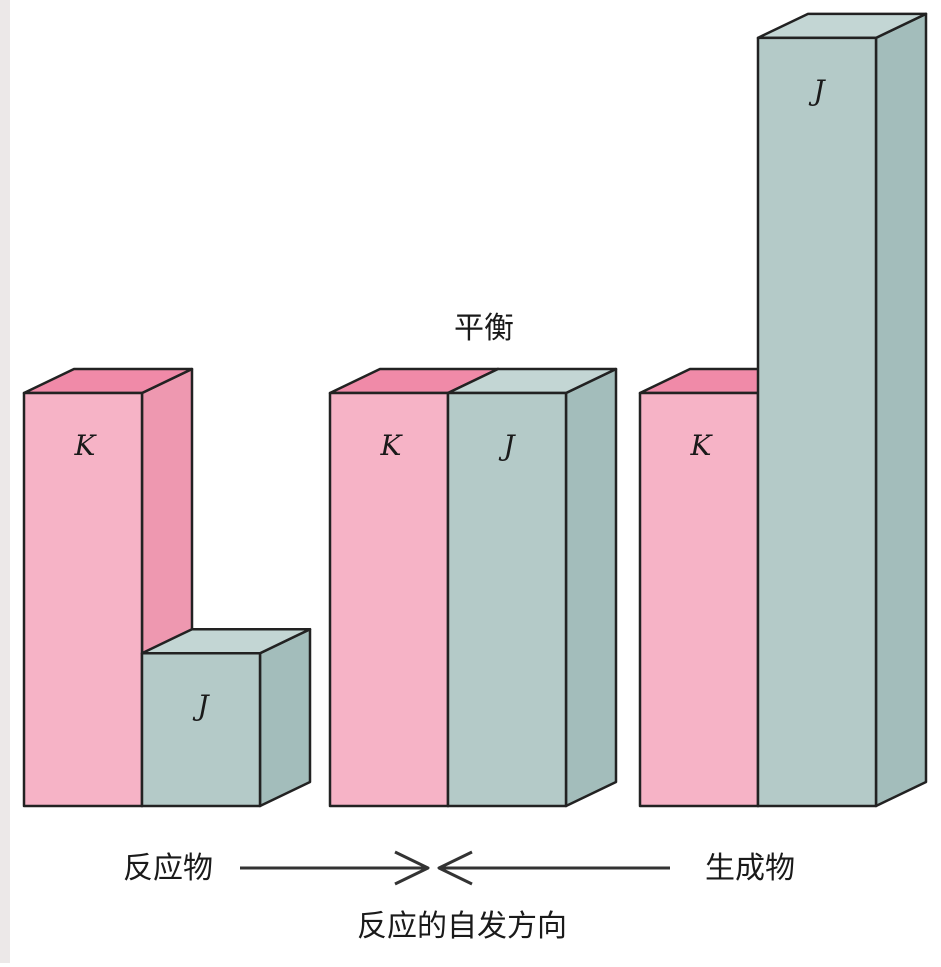 This screenshot has width=941, height=967. I want to click on group-3-bar-k-label: K, so click(702, 445).